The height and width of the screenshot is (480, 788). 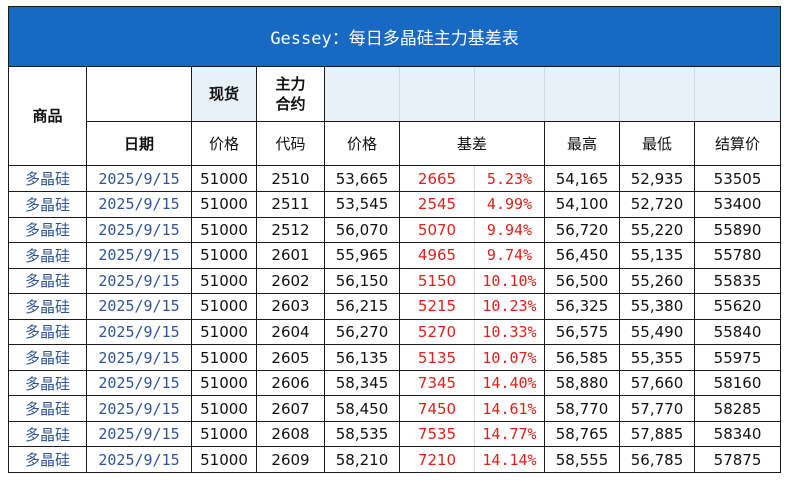 What do you see at coordinates (437, 383) in the screenshot?
I see `cell-basis: 7345` at bounding box center [437, 383].